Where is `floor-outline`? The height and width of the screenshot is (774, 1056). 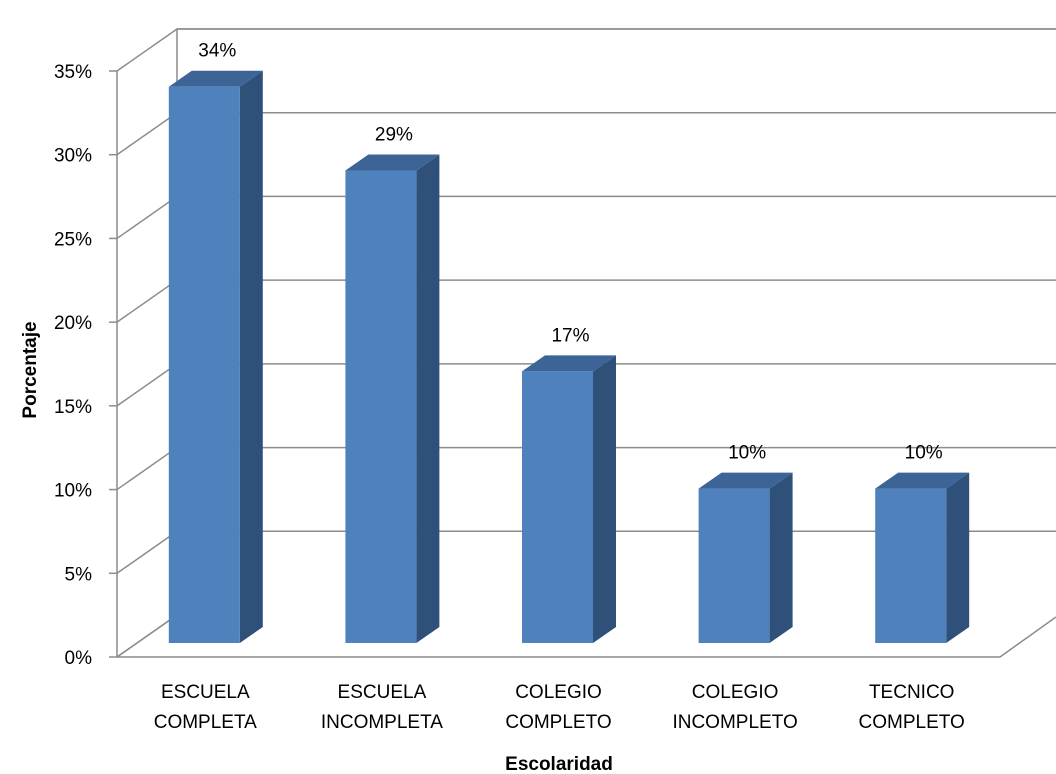 floor-outline is located at coordinates (586, 637).